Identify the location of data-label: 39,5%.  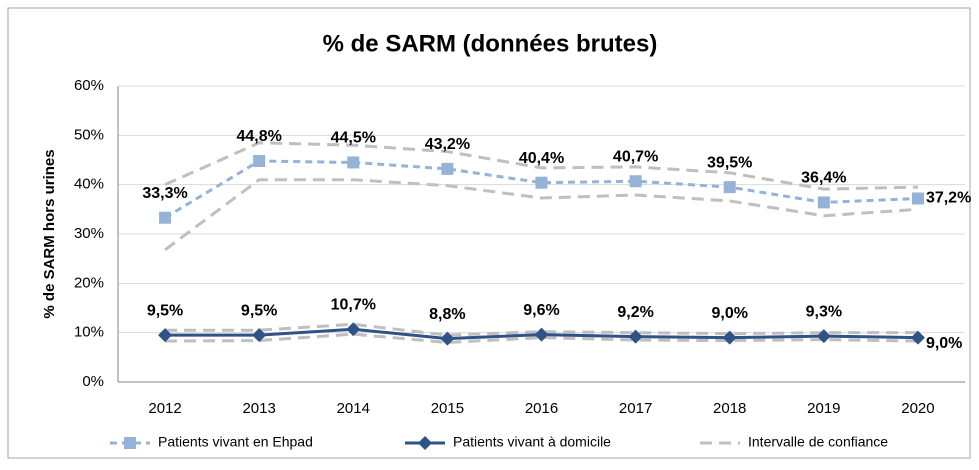
(729, 162).